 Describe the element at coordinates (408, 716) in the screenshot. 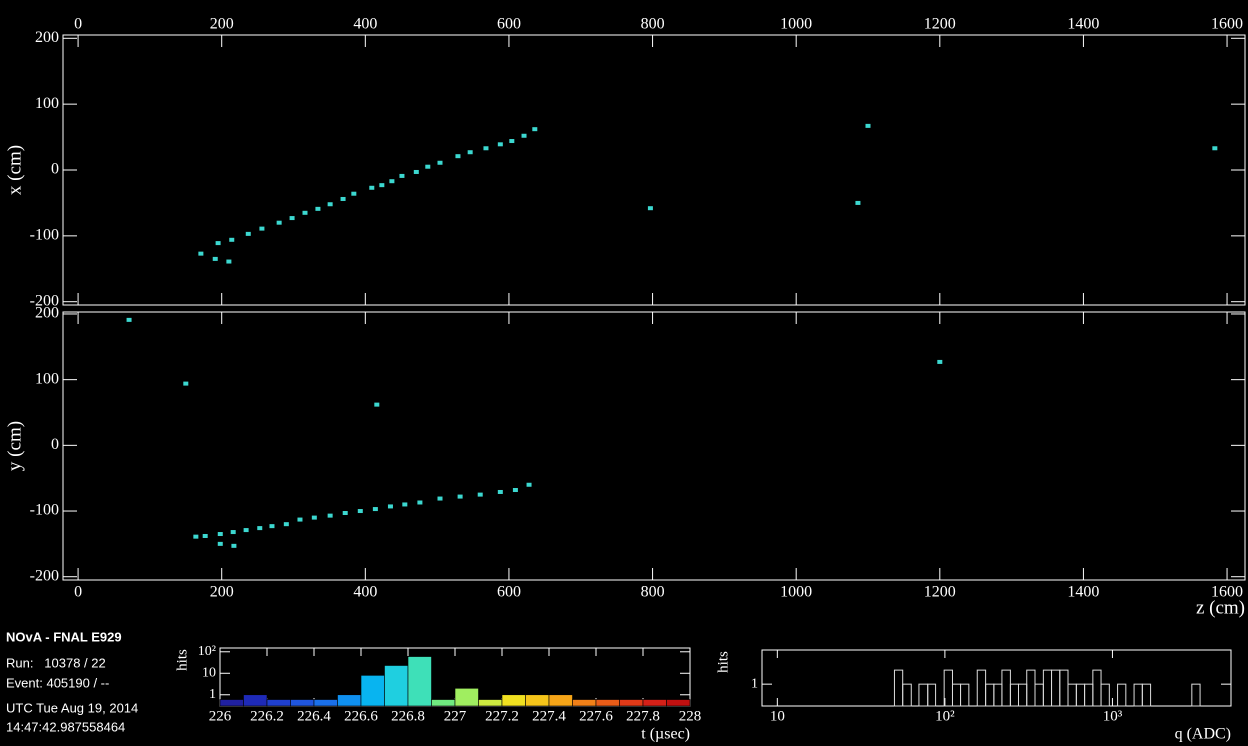

I see `x-tick-label: 226.8` at that location.